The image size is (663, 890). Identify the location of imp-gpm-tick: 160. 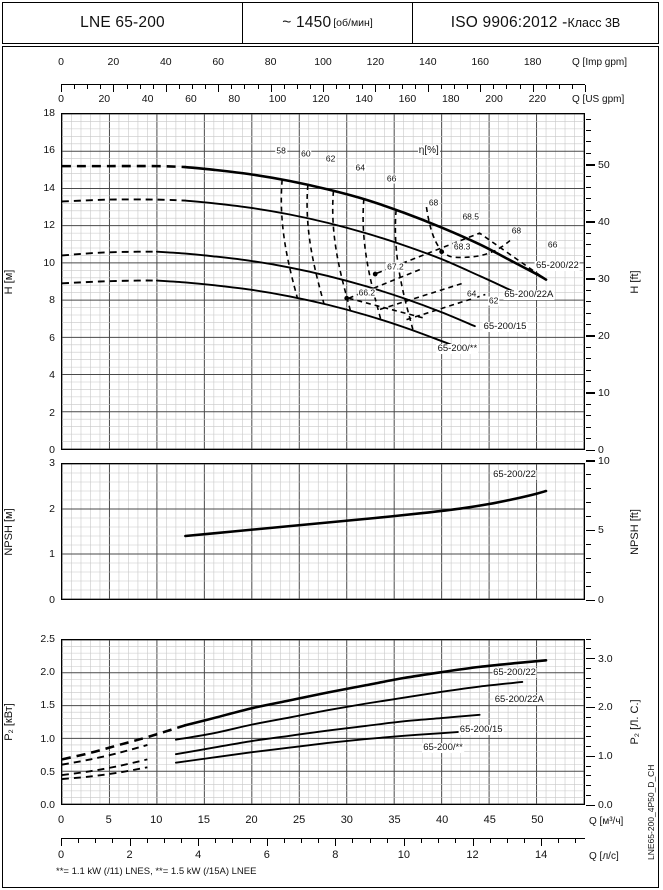
(480, 62).